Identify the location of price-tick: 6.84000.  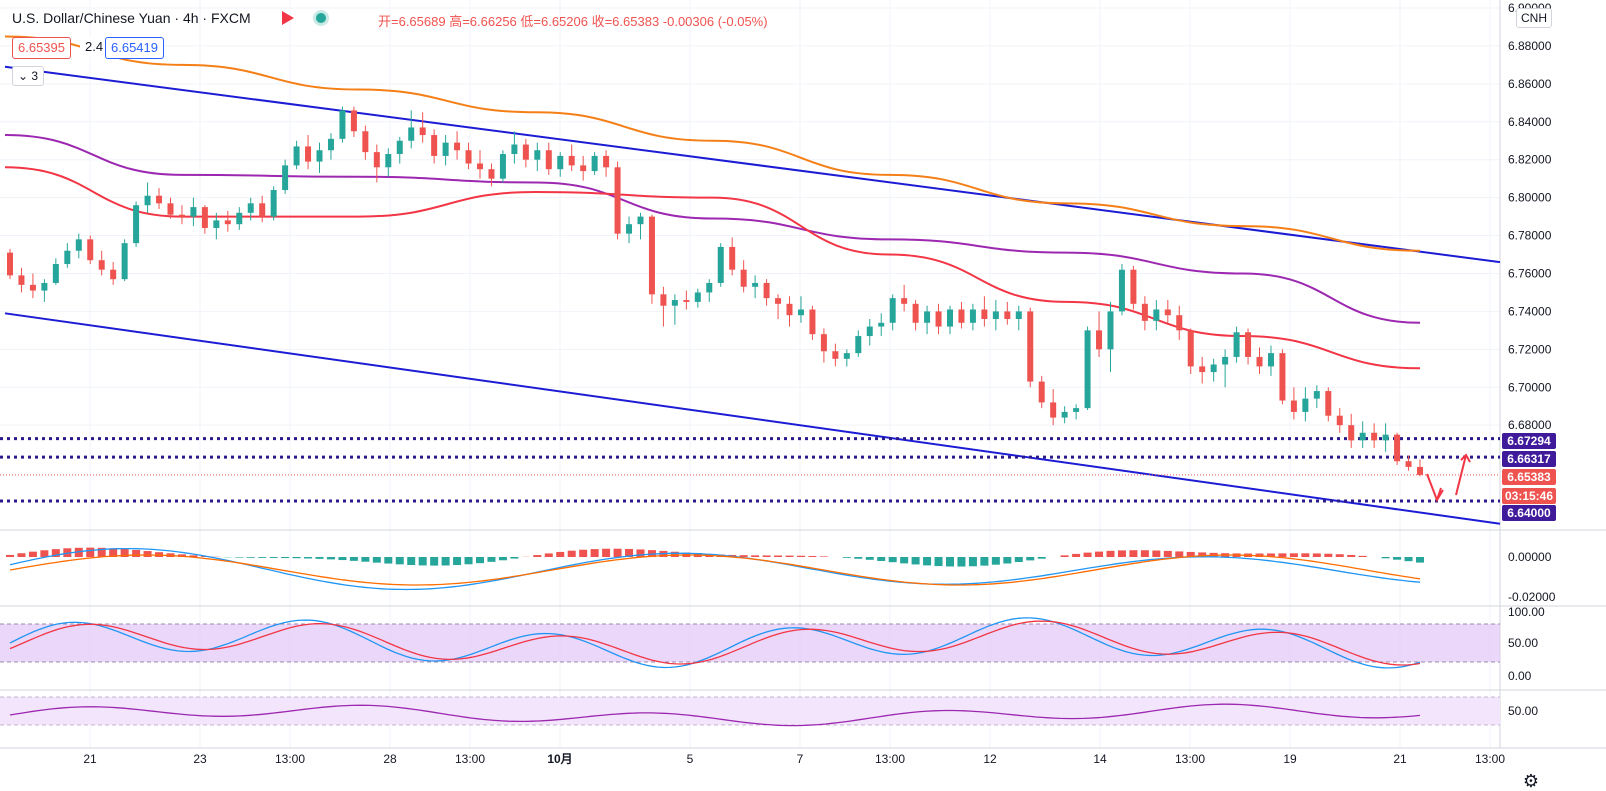
(1530, 122).